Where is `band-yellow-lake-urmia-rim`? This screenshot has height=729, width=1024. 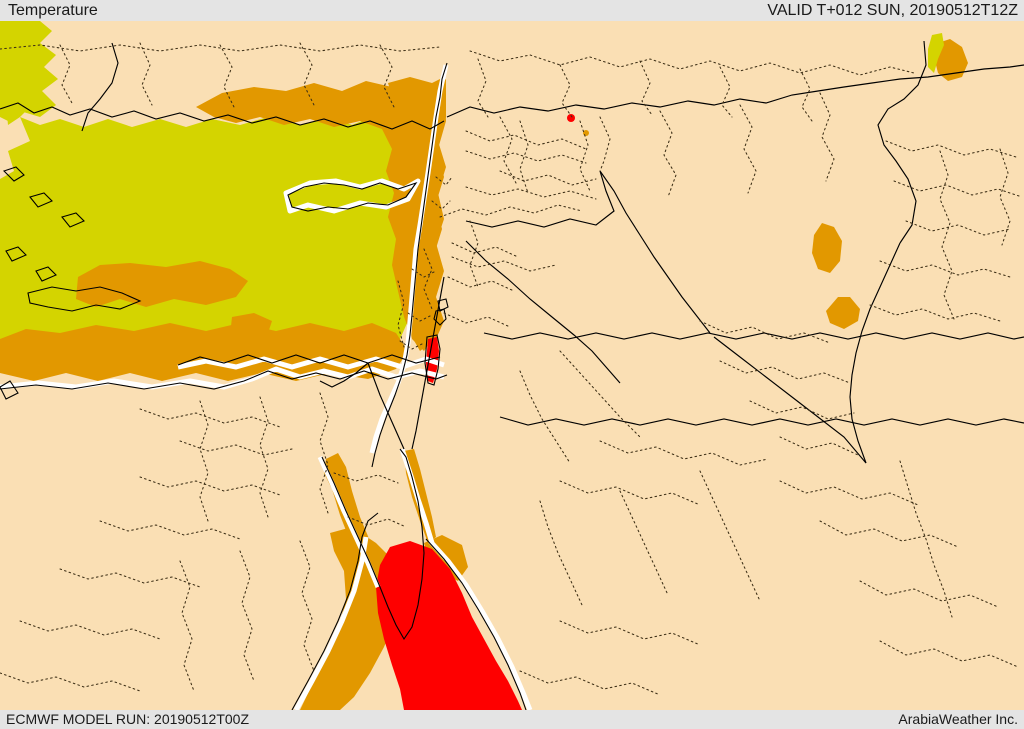
band-yellow-lake-urmia-rim is located at coordinates (936, 53).